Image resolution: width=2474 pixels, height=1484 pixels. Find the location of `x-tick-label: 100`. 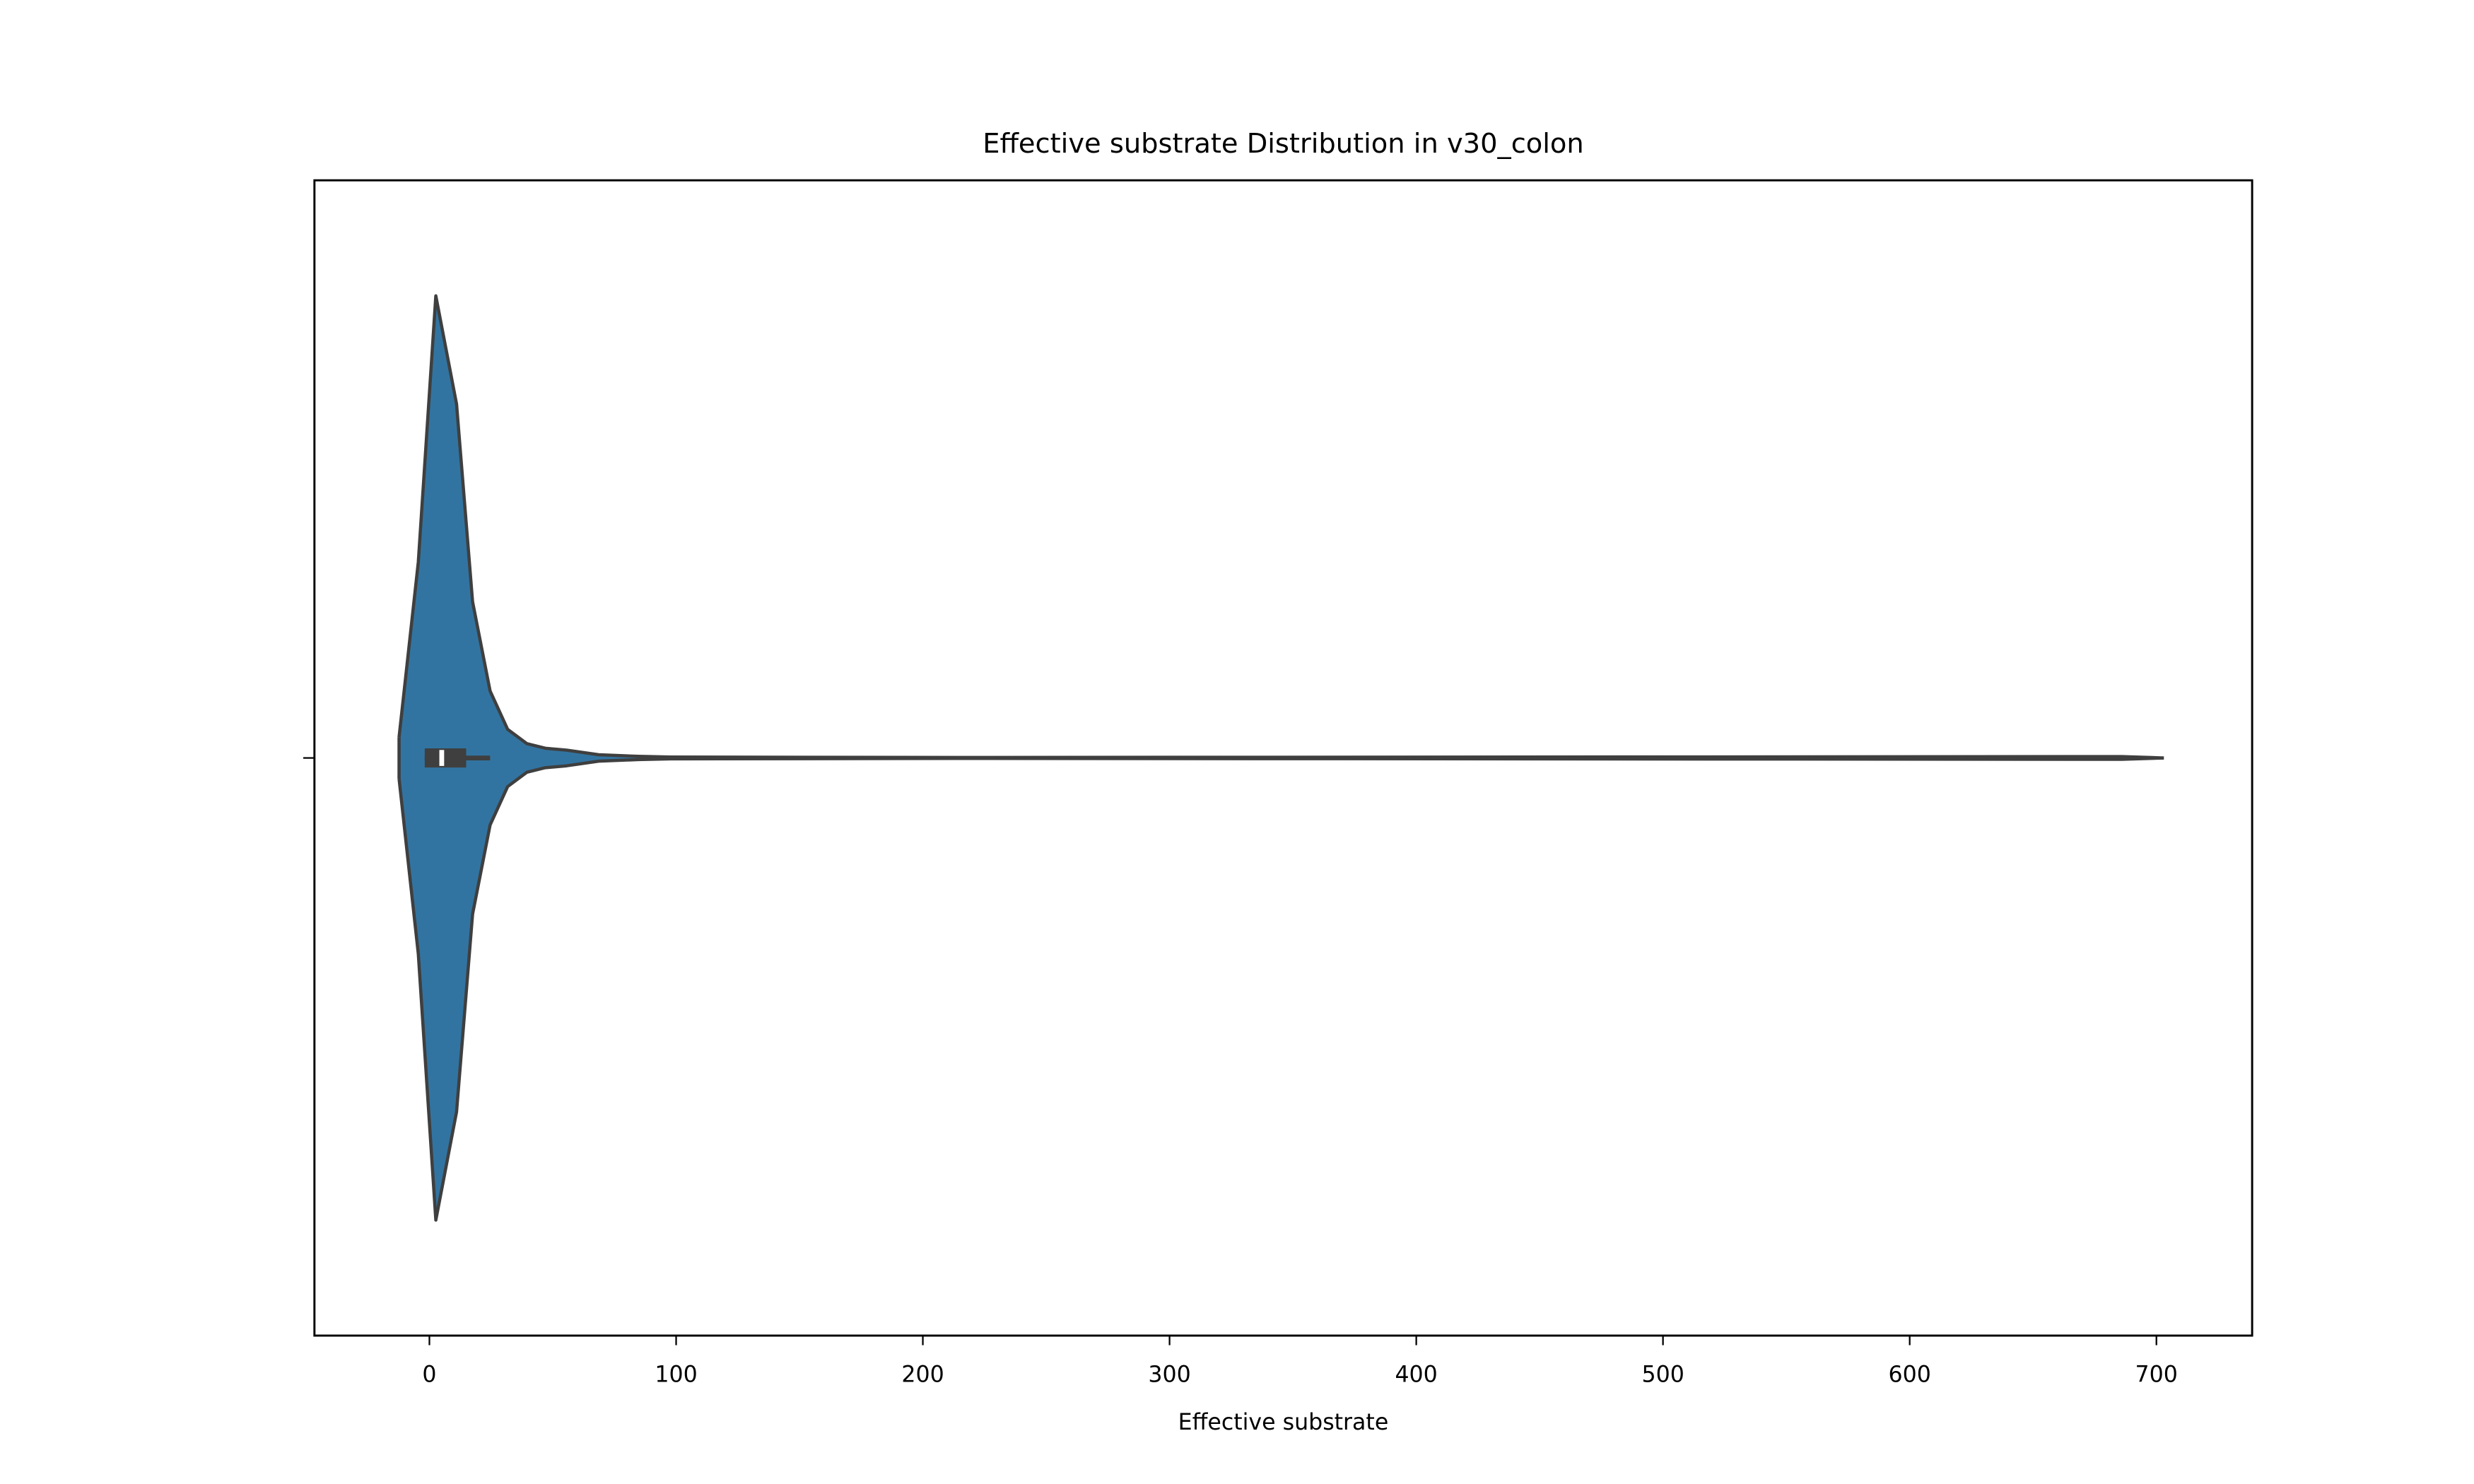

x-tick-label: 100 is located at coordinates (676, 1374).